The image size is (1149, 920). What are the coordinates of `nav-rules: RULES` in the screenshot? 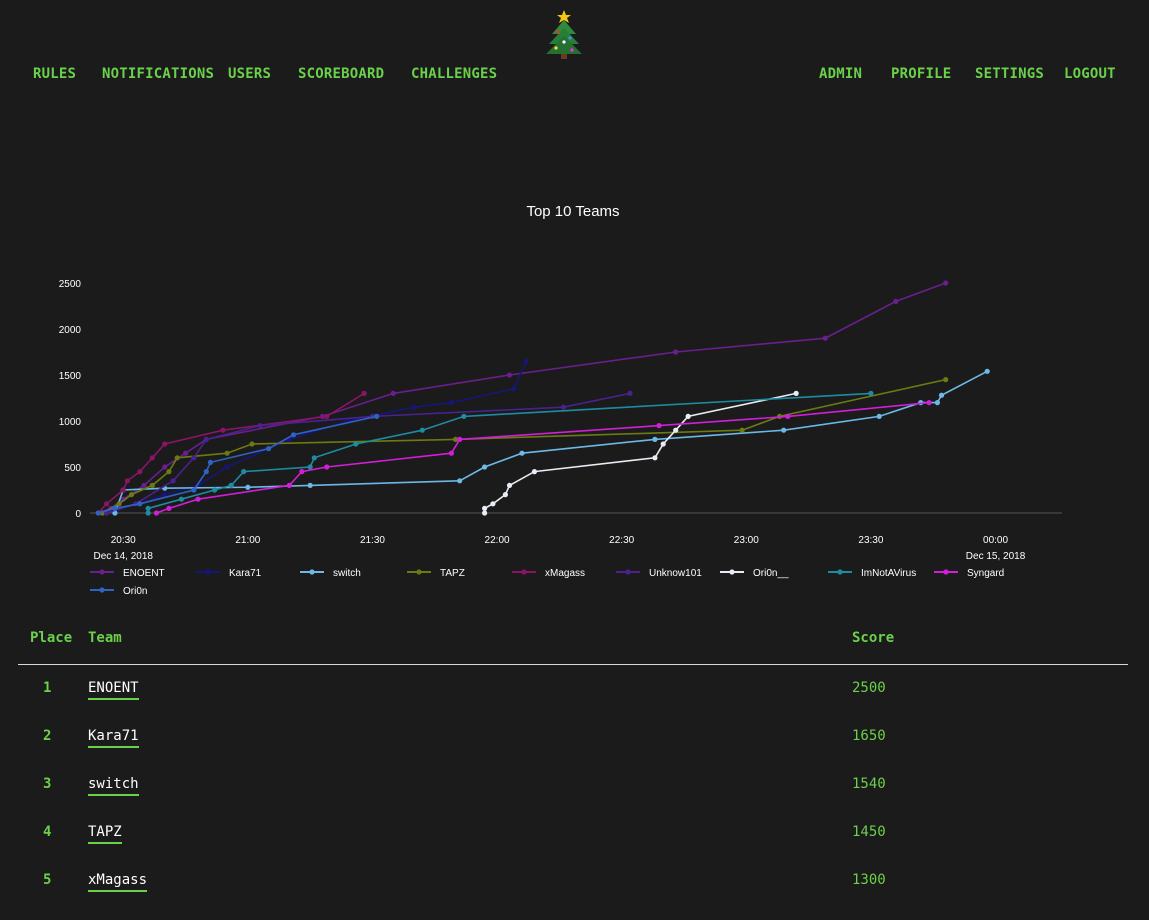 It's located at (55, 74).